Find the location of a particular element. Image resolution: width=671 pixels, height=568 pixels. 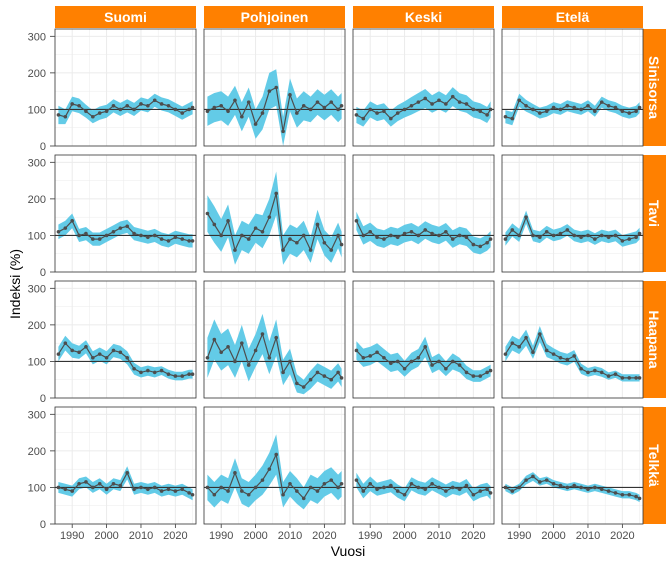

x-axis-title: Vuosi is located at coordinates (348, 551).